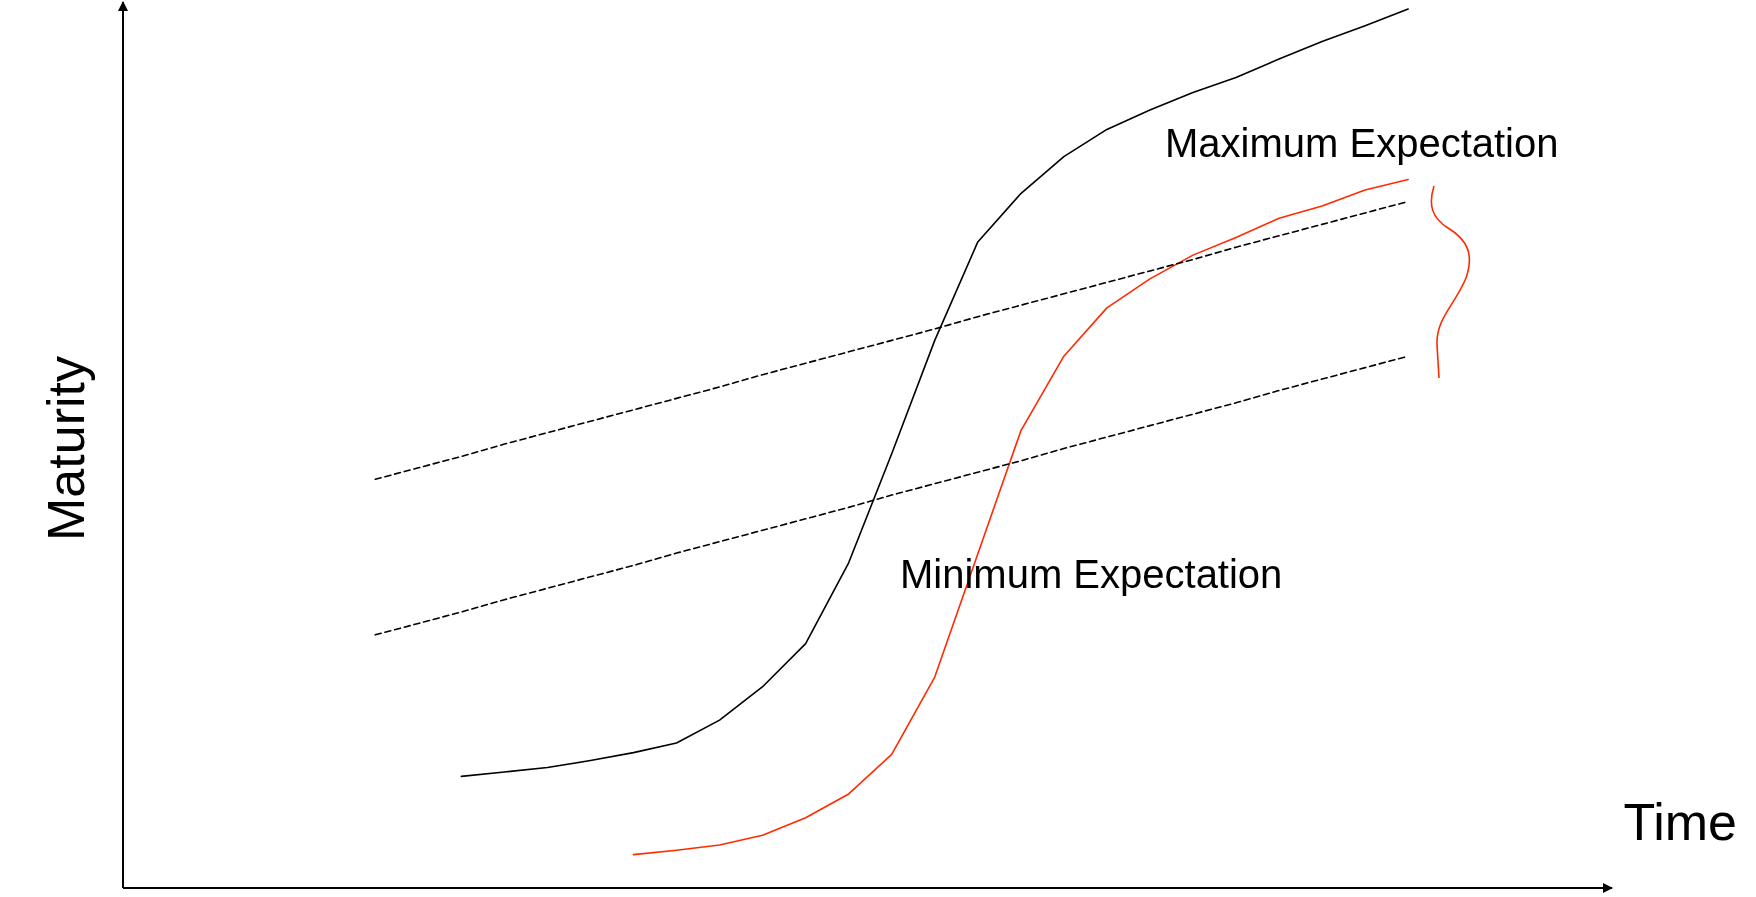 The height and width of the screenshot is (897, 1756). What do you see at coordinates (66, 448) in the screenshot?
I see `y-axis-title: Maturity` at bounding box center [66, 448].